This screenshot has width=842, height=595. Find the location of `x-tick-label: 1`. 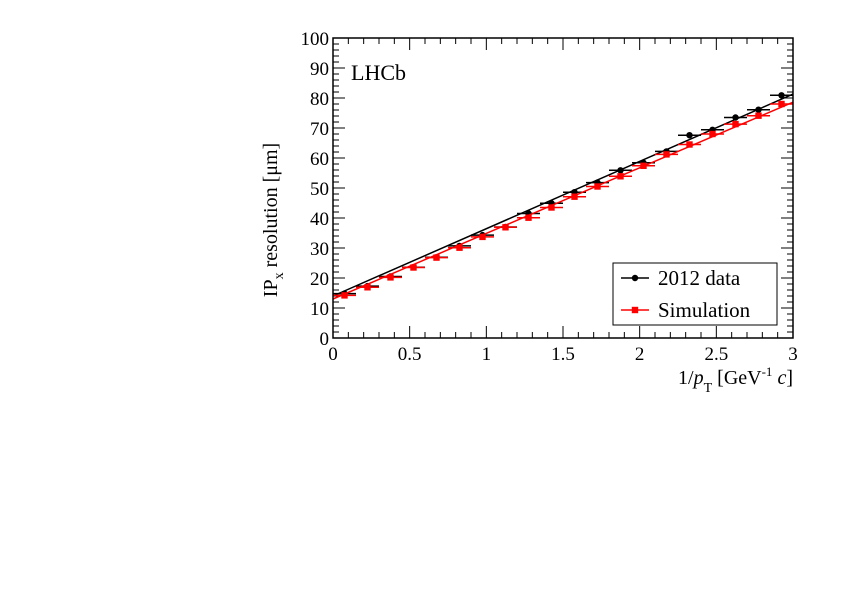

x-tick-label: 1 is located at coordinates (487, 354).